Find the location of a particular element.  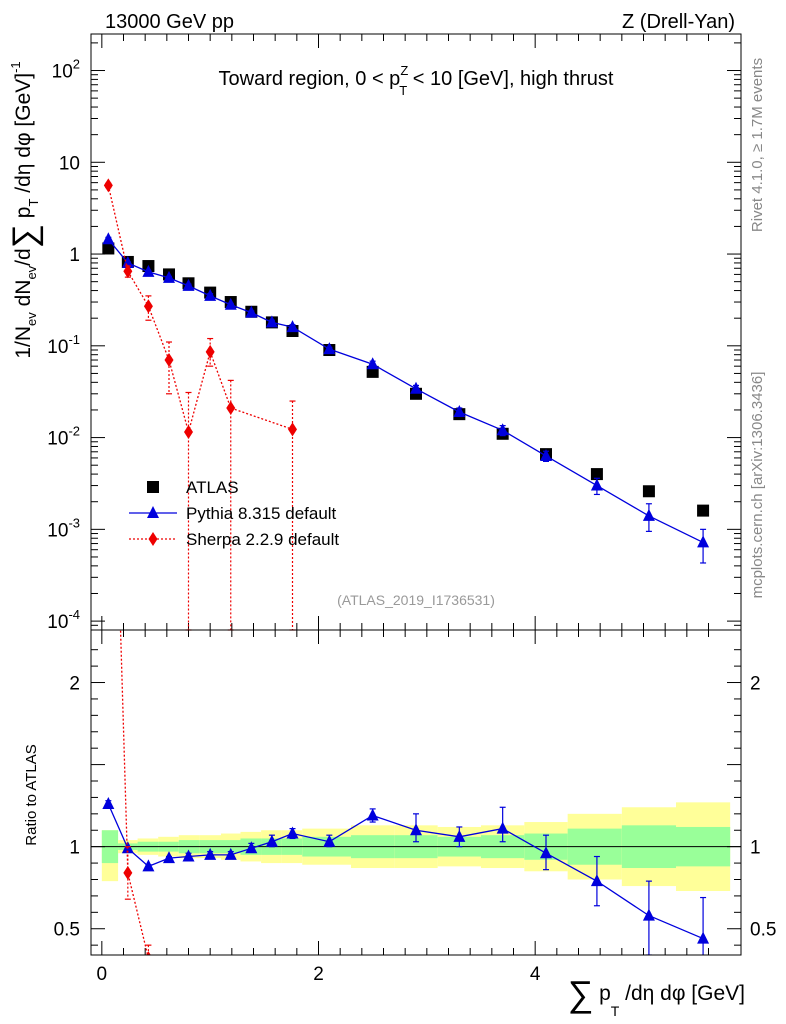

rivet-version-label: Rivet 4.1.0, ≥ 1.7M events is located at coordinates (757, 145).